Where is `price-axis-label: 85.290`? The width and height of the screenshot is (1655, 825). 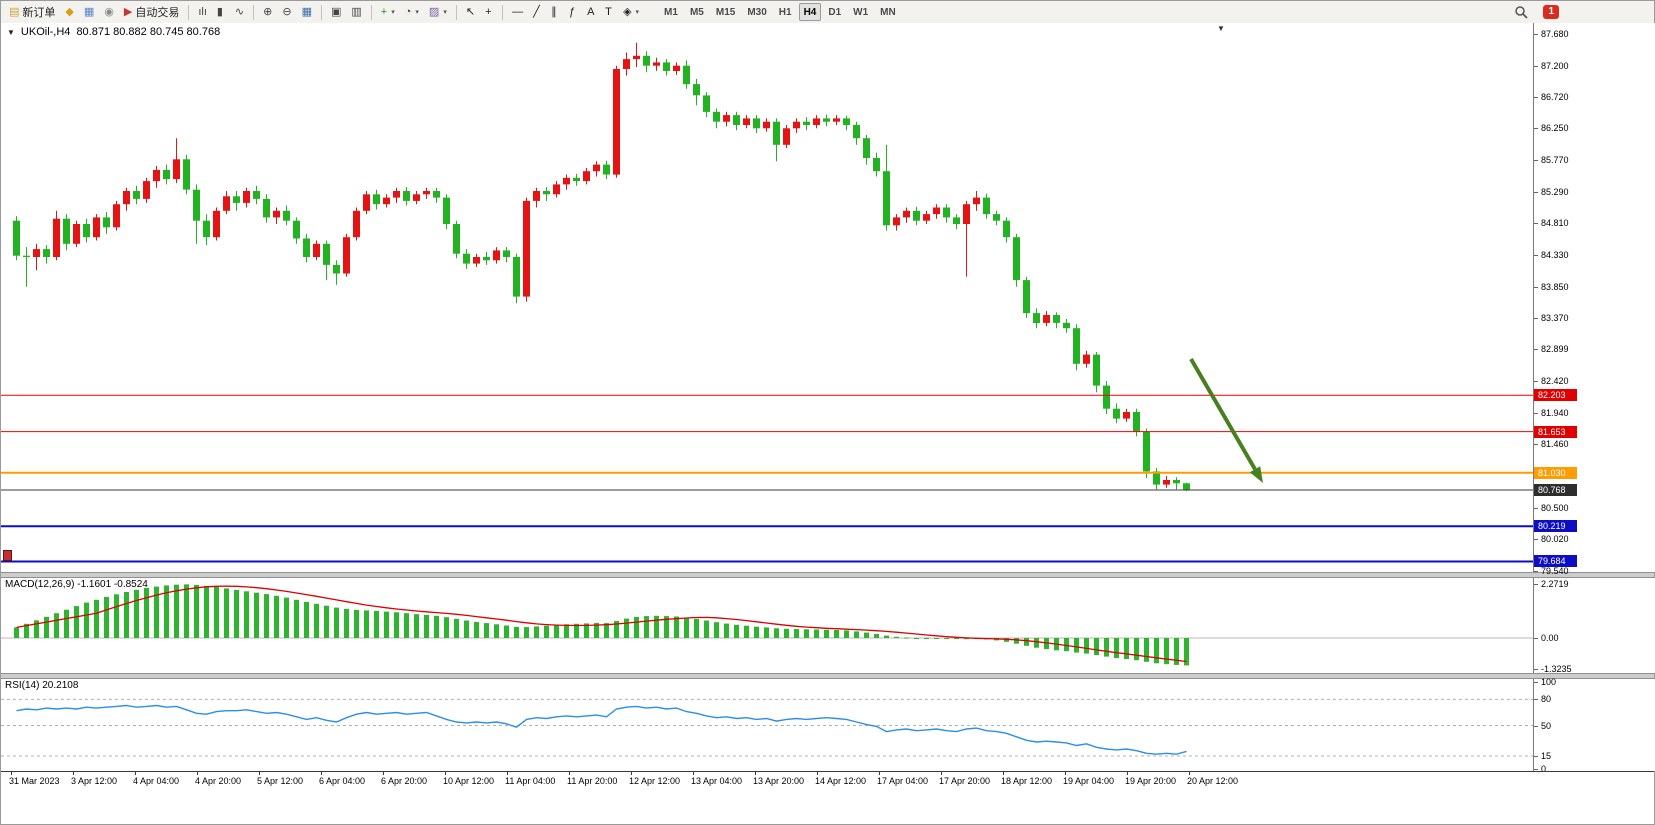 price-axis-label: 85.290 is located at coordinates (1555, 192).